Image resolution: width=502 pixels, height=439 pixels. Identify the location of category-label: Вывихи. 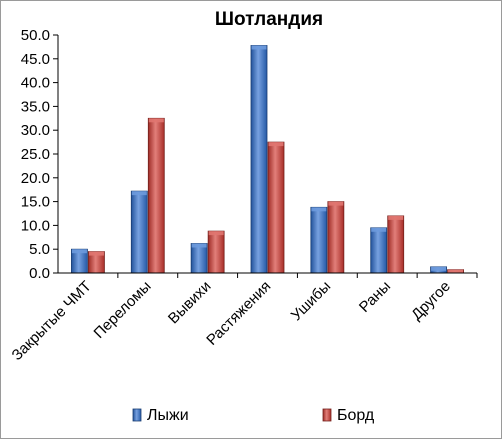
(190, 303).